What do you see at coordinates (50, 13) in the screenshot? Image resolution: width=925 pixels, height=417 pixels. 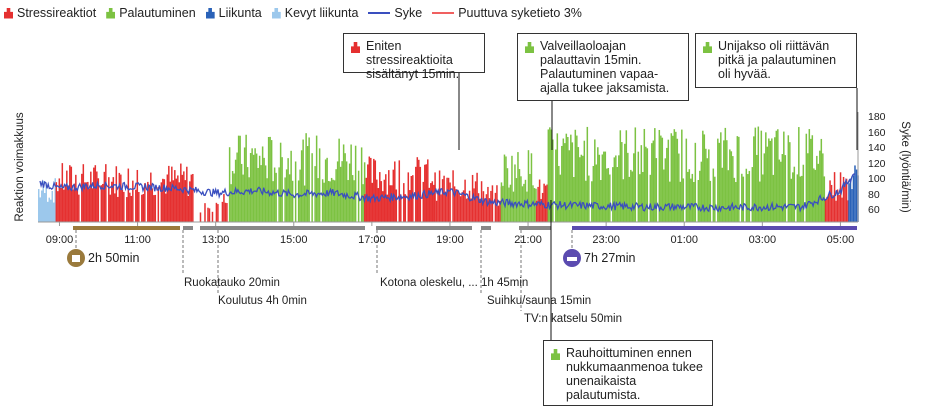 I see `legend-item: Stressireaktiot` at bounding box center [50, 13].